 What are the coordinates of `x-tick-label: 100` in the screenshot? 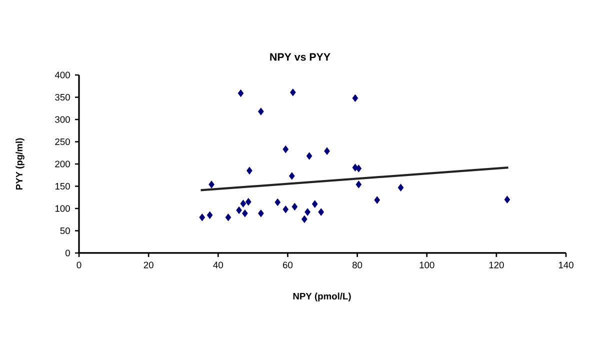 It's located at (427, 265).